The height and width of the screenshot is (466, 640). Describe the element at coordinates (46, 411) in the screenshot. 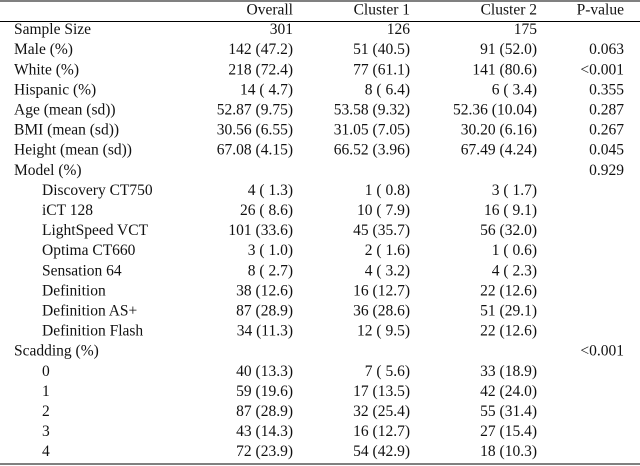

I see `row-label: 2` at that location.